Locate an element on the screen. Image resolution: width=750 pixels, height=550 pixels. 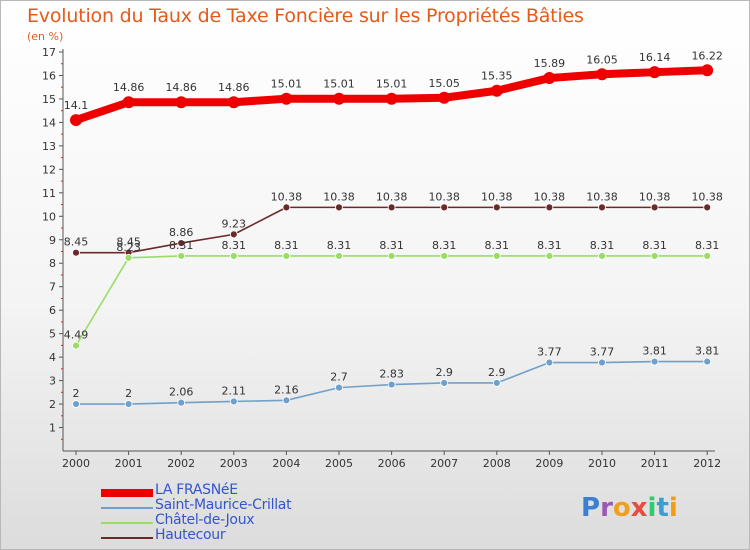
y-tick-label: 7 is located at coordinates (52, 287).